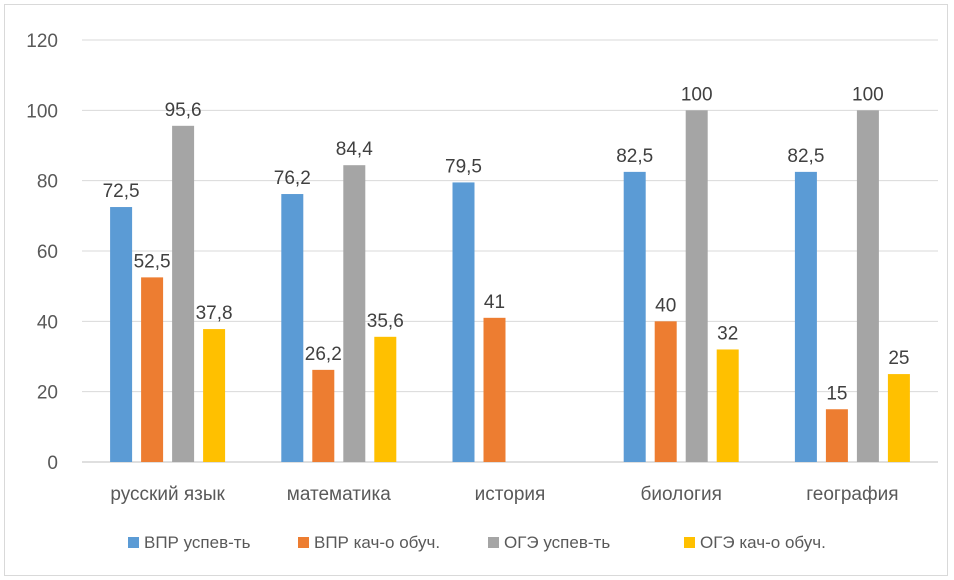  Describe the element at coordinates (339, 494) in the screenshot. I see `category-label: математика` at that location.